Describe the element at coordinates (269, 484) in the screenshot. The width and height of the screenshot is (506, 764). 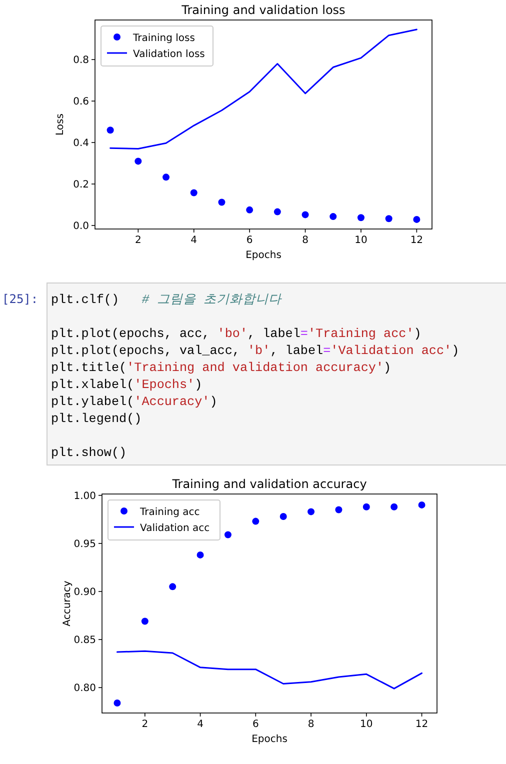
I see `chart-title: Training and validation accuracy` at that location.